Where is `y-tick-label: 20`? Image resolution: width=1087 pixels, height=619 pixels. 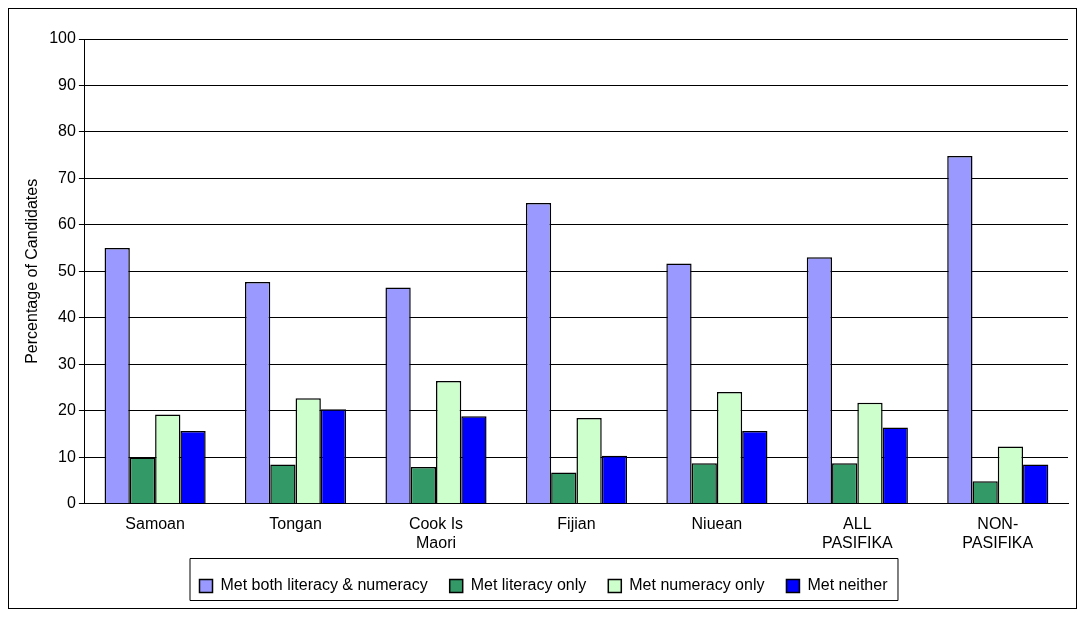 y-tick-label: 20 is located at coordinates (67, 410).